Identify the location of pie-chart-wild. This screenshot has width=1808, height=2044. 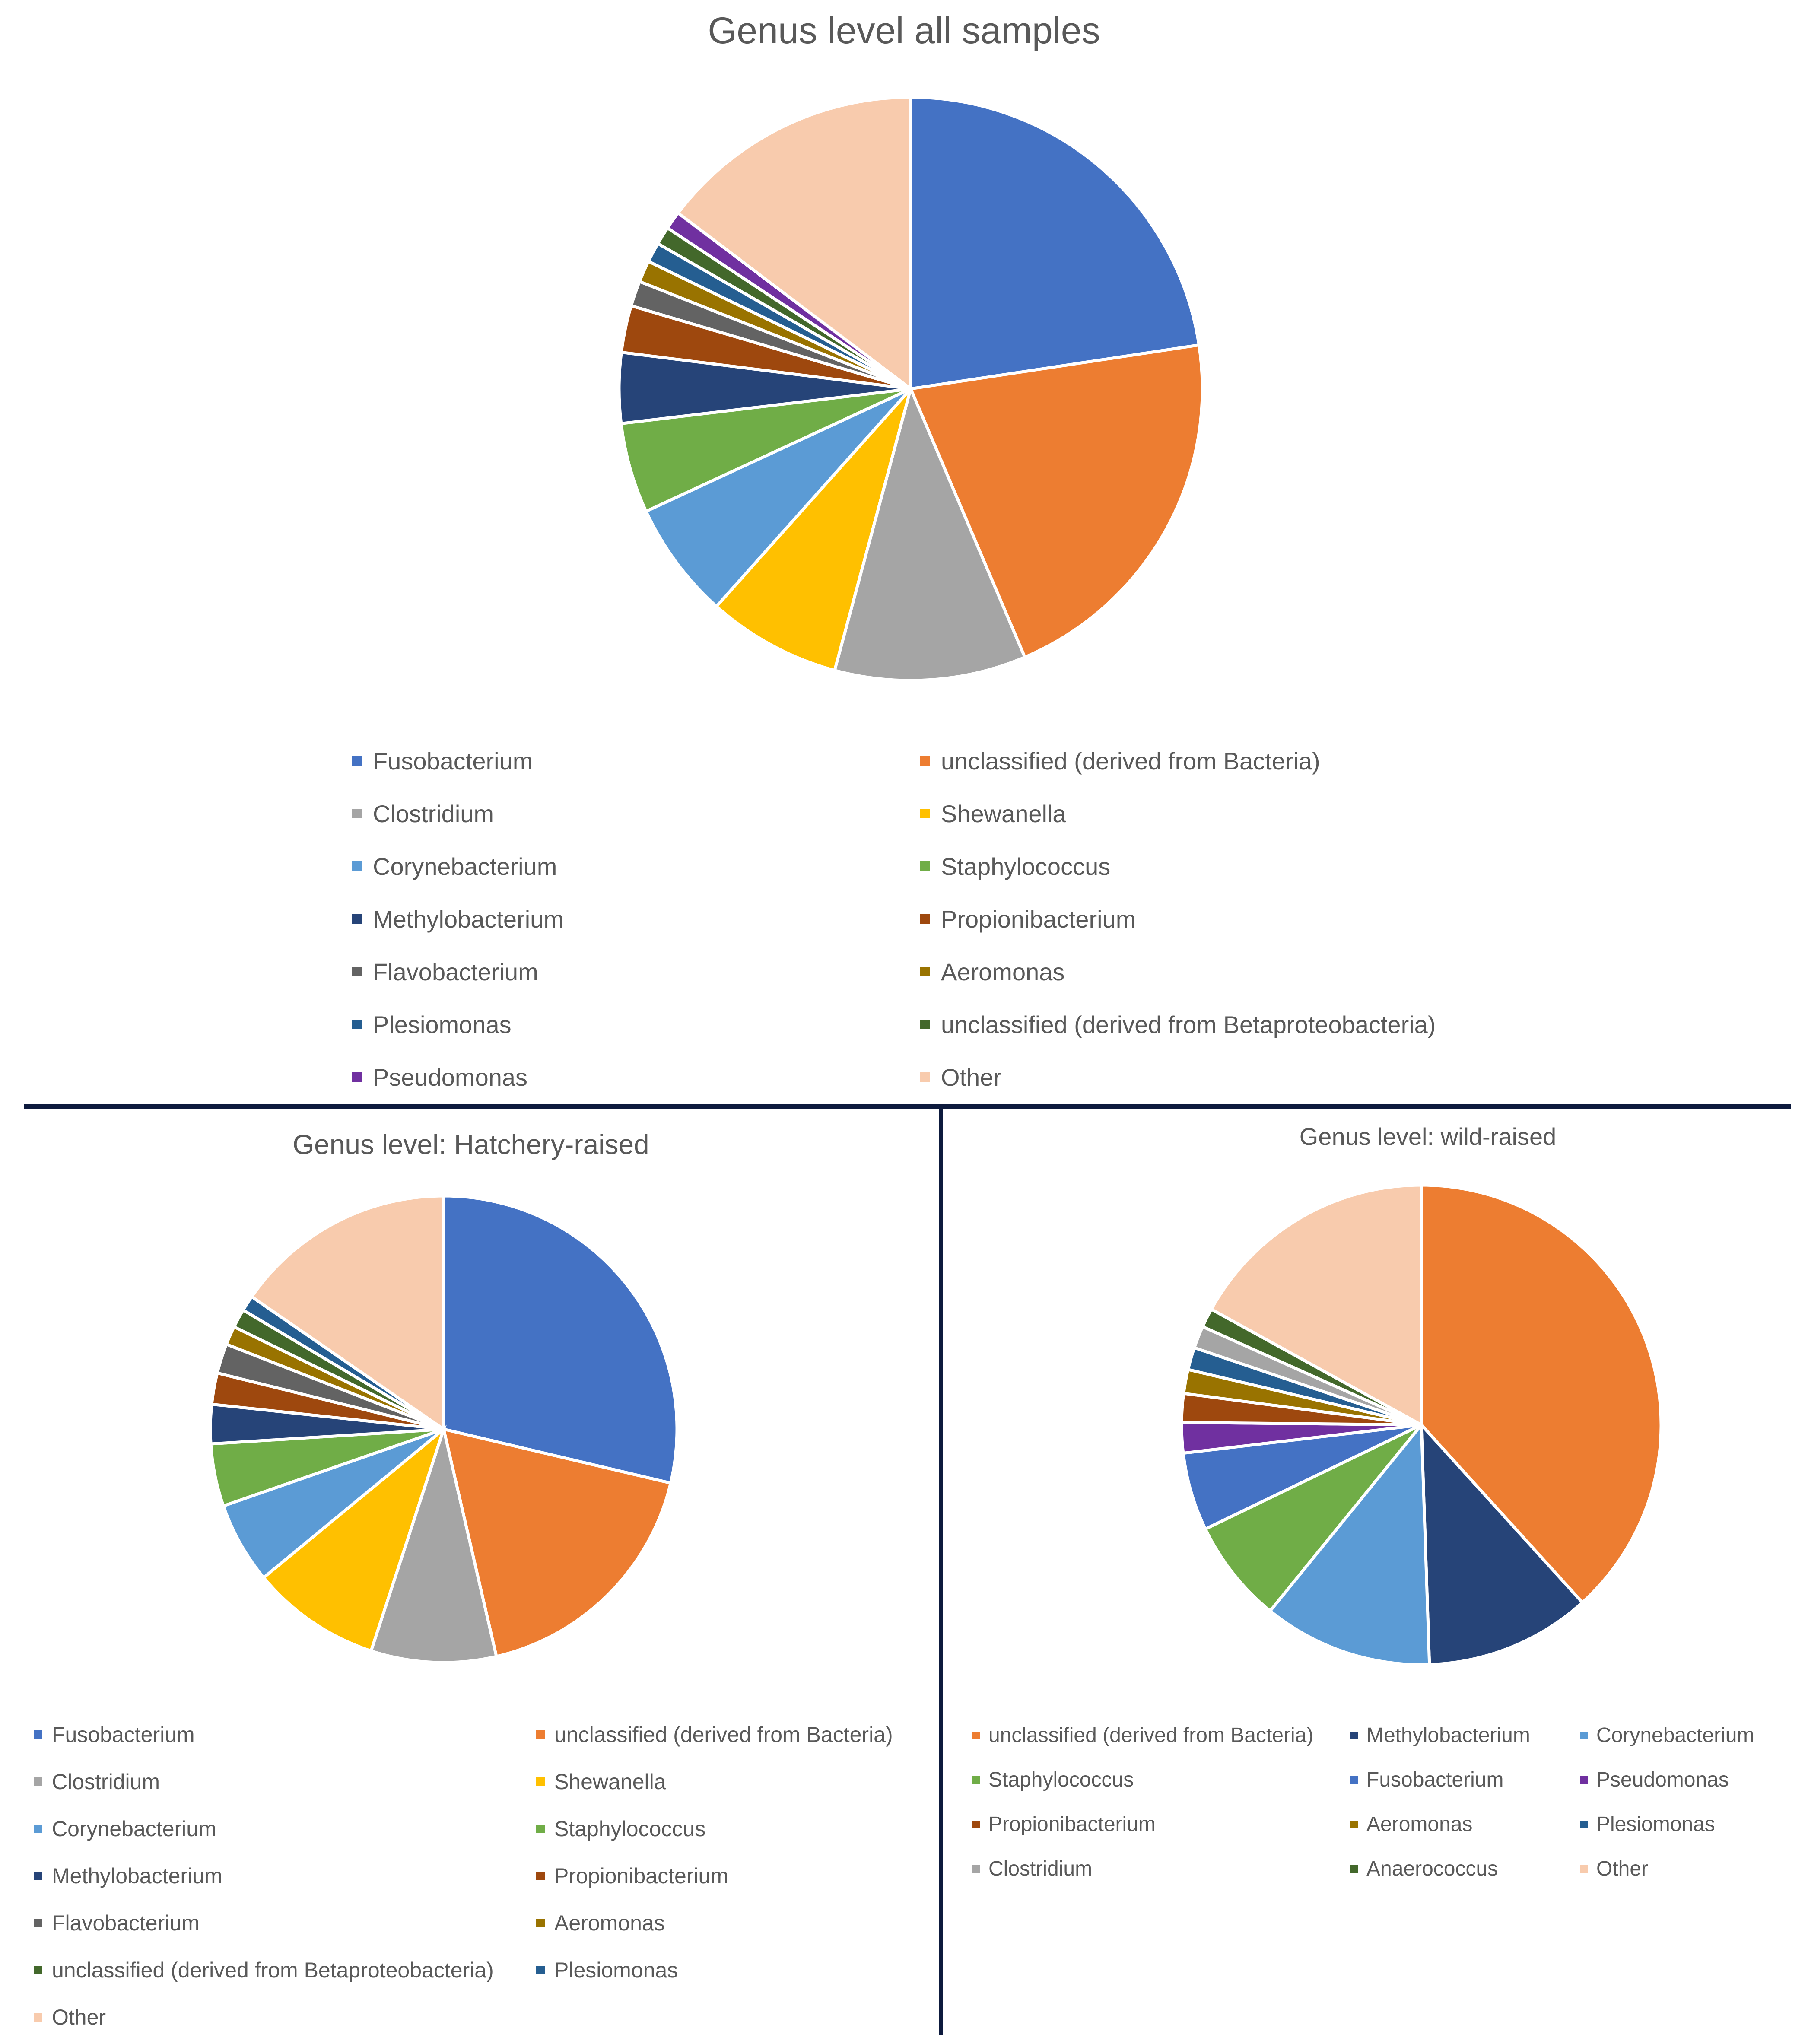
(1421, 1424).